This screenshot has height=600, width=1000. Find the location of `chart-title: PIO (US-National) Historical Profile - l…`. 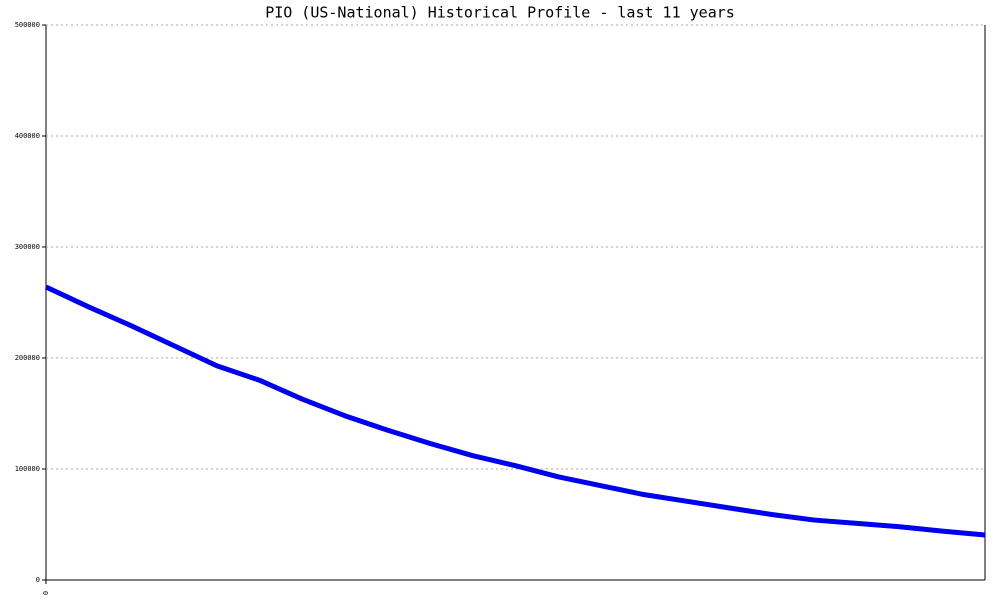

chart-title: PIO (US-National) Historical Profile - l… is located at coordinates (500, 13).